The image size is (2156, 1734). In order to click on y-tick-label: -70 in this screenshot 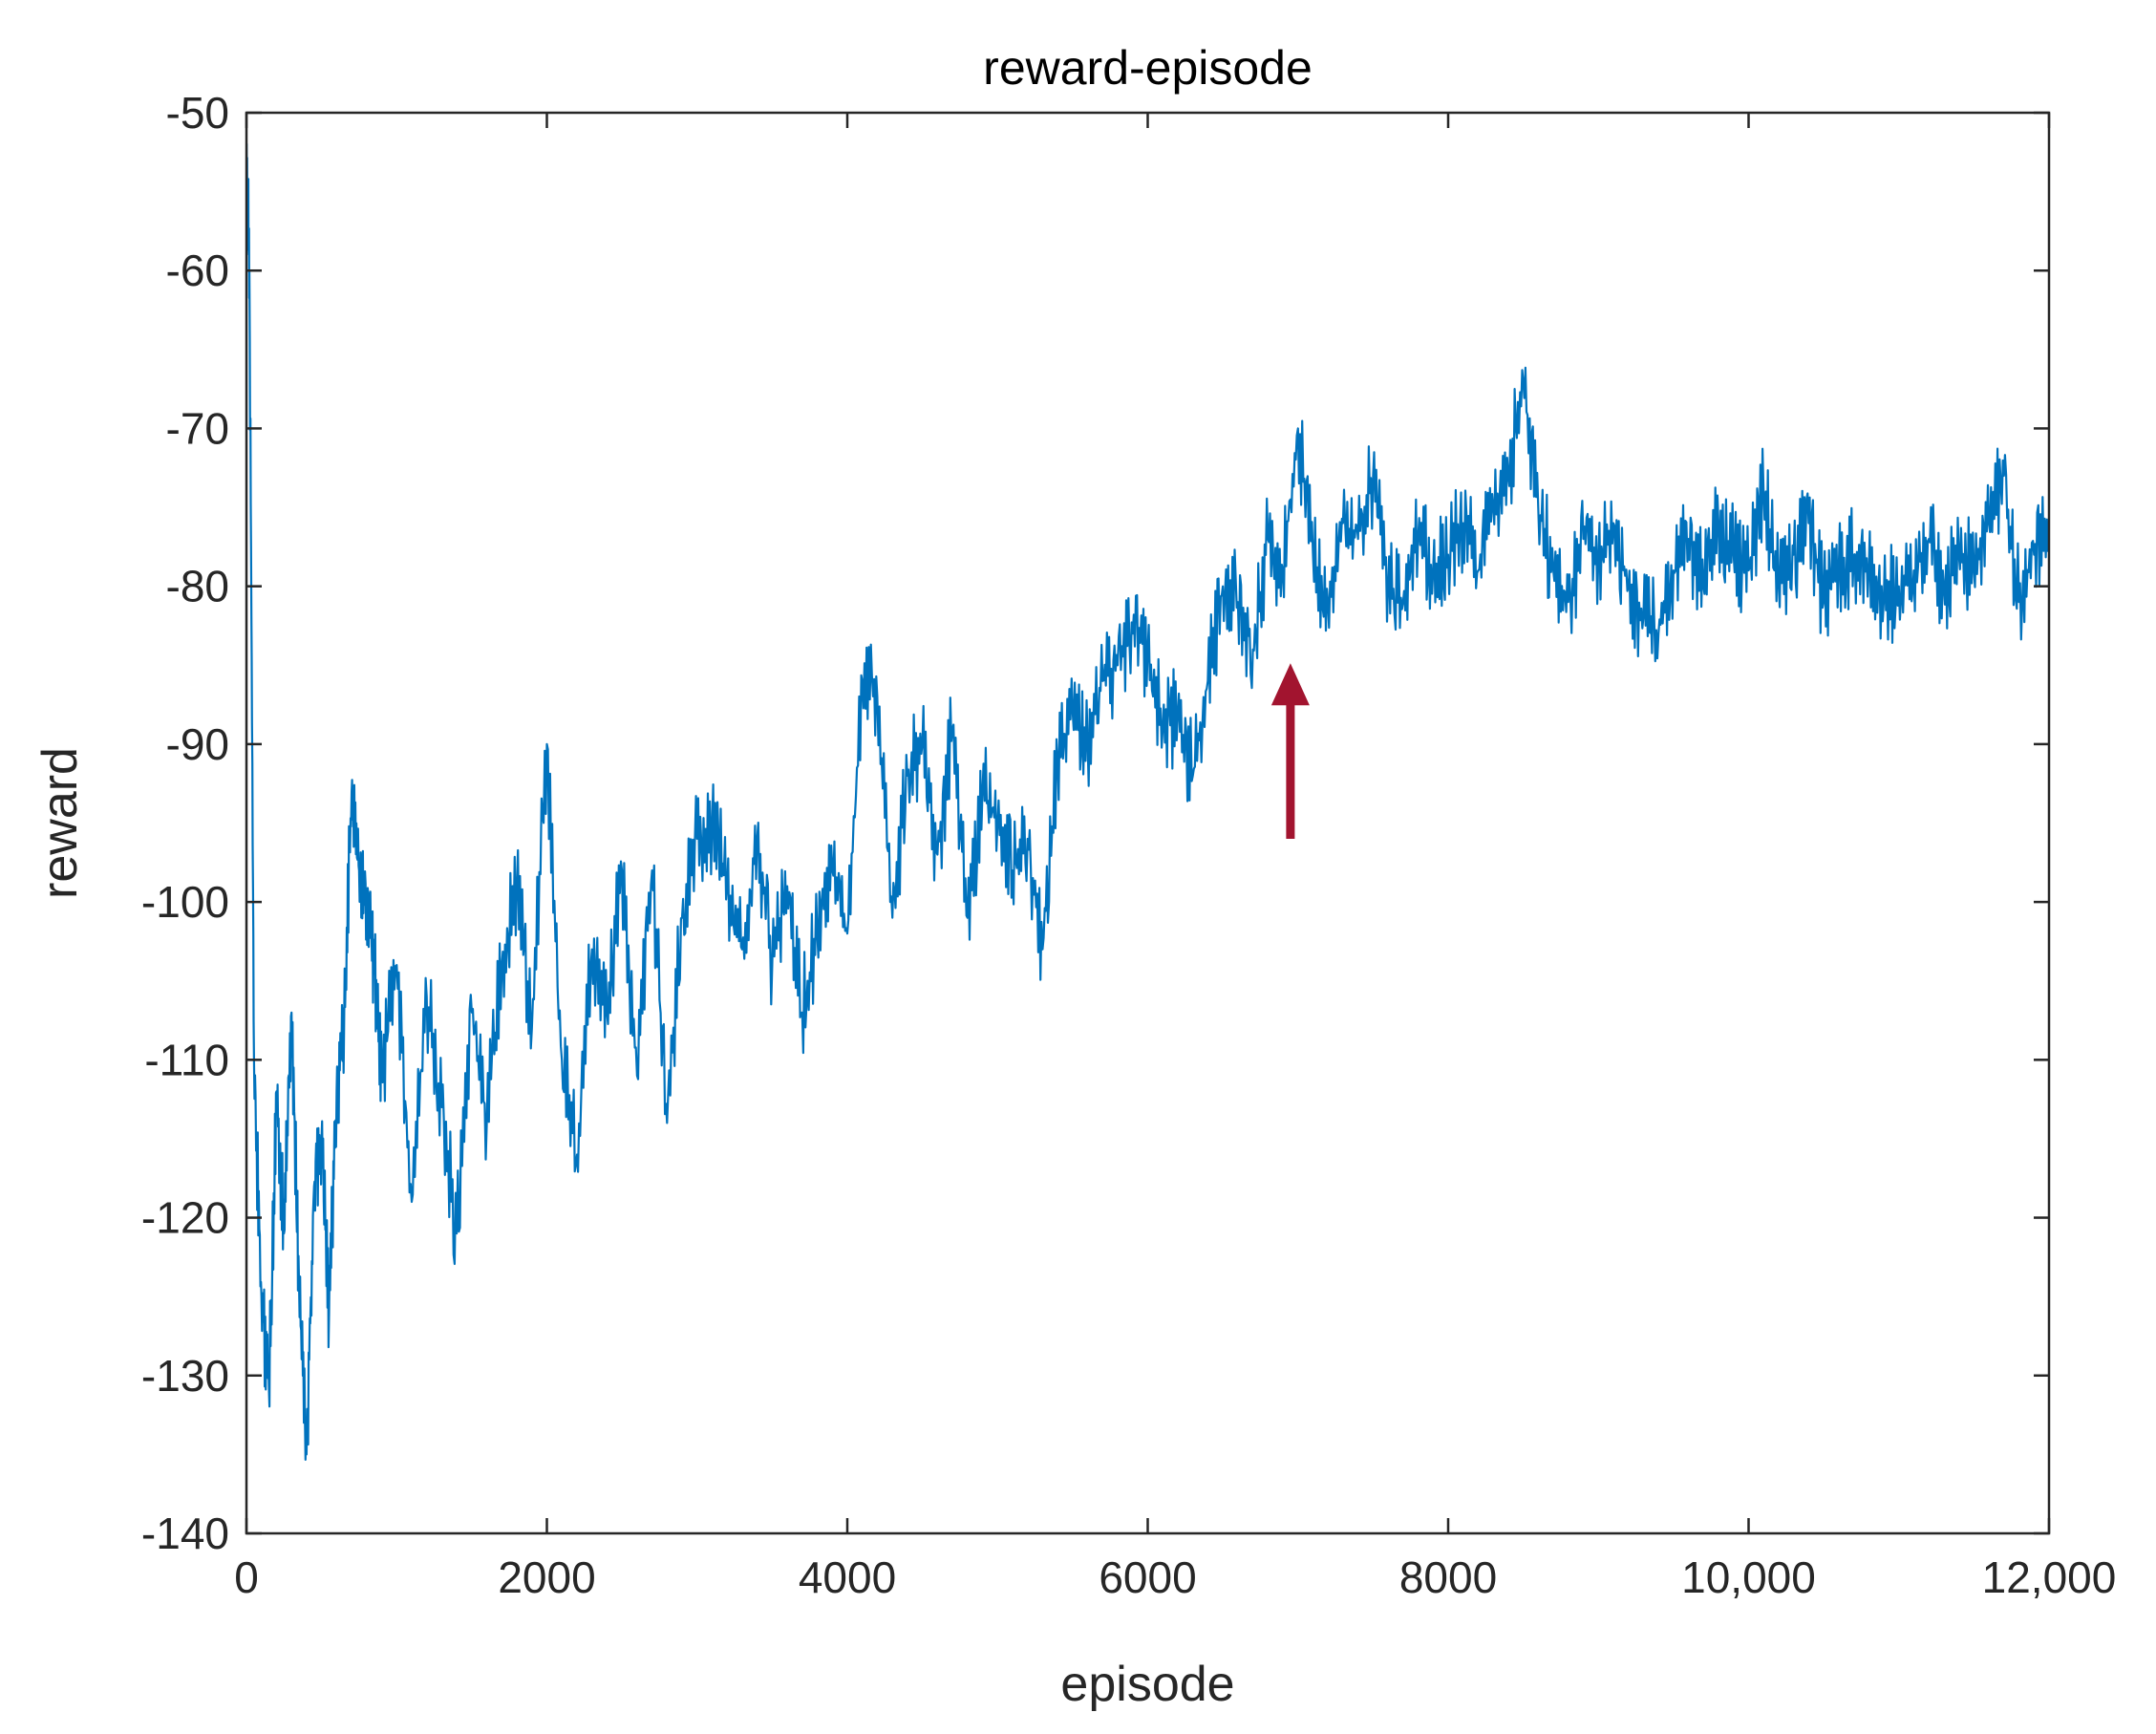, I will do `click(198, 428)`.